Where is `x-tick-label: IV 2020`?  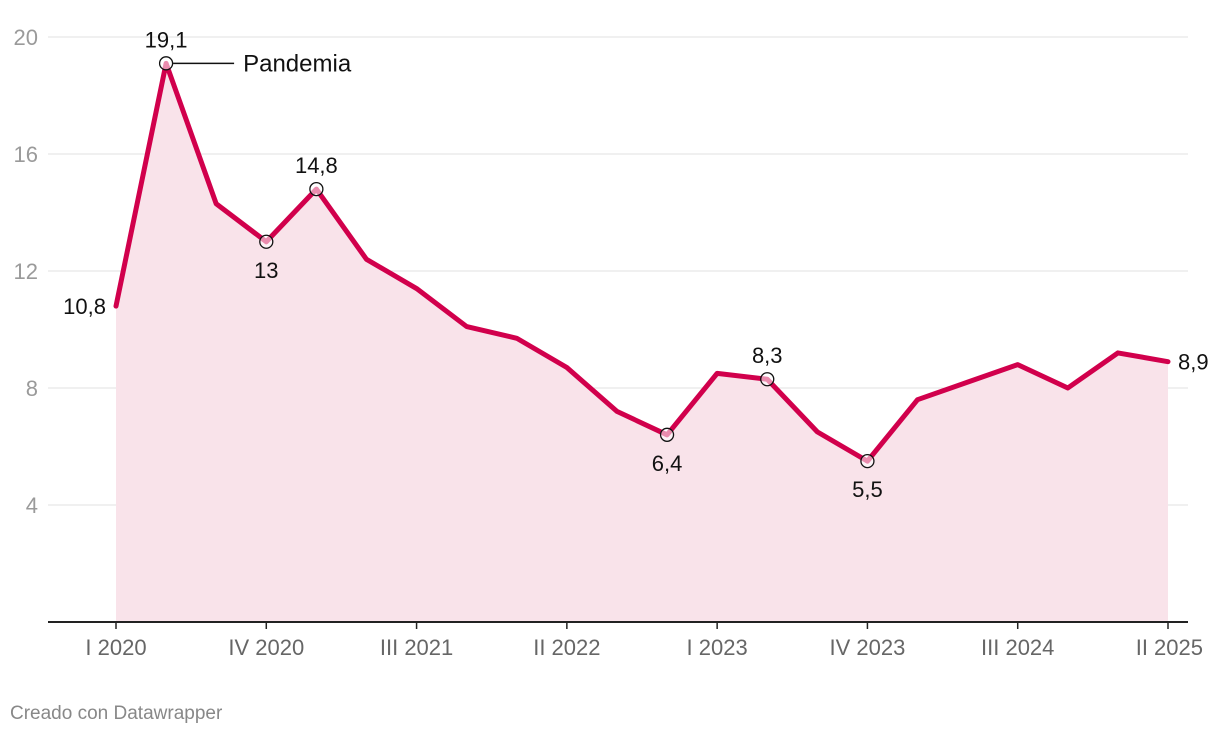
x-tick-label: IV 2020 is located at coordinates (266, 647).